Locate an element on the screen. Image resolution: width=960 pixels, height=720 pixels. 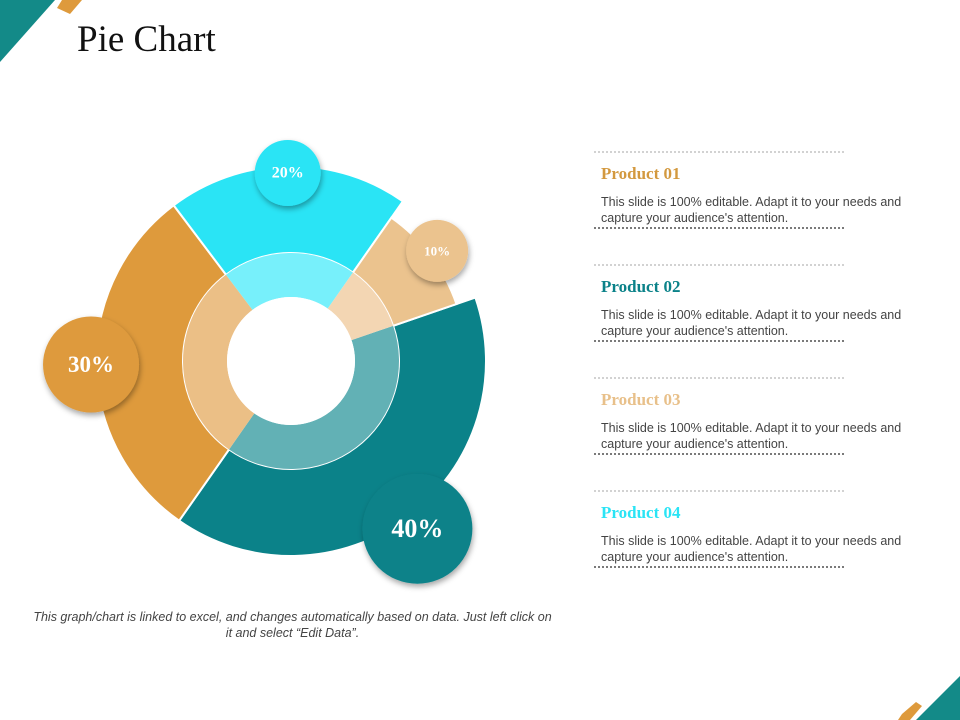
slice-value-label: 30% is located at coordinates (91, 364).